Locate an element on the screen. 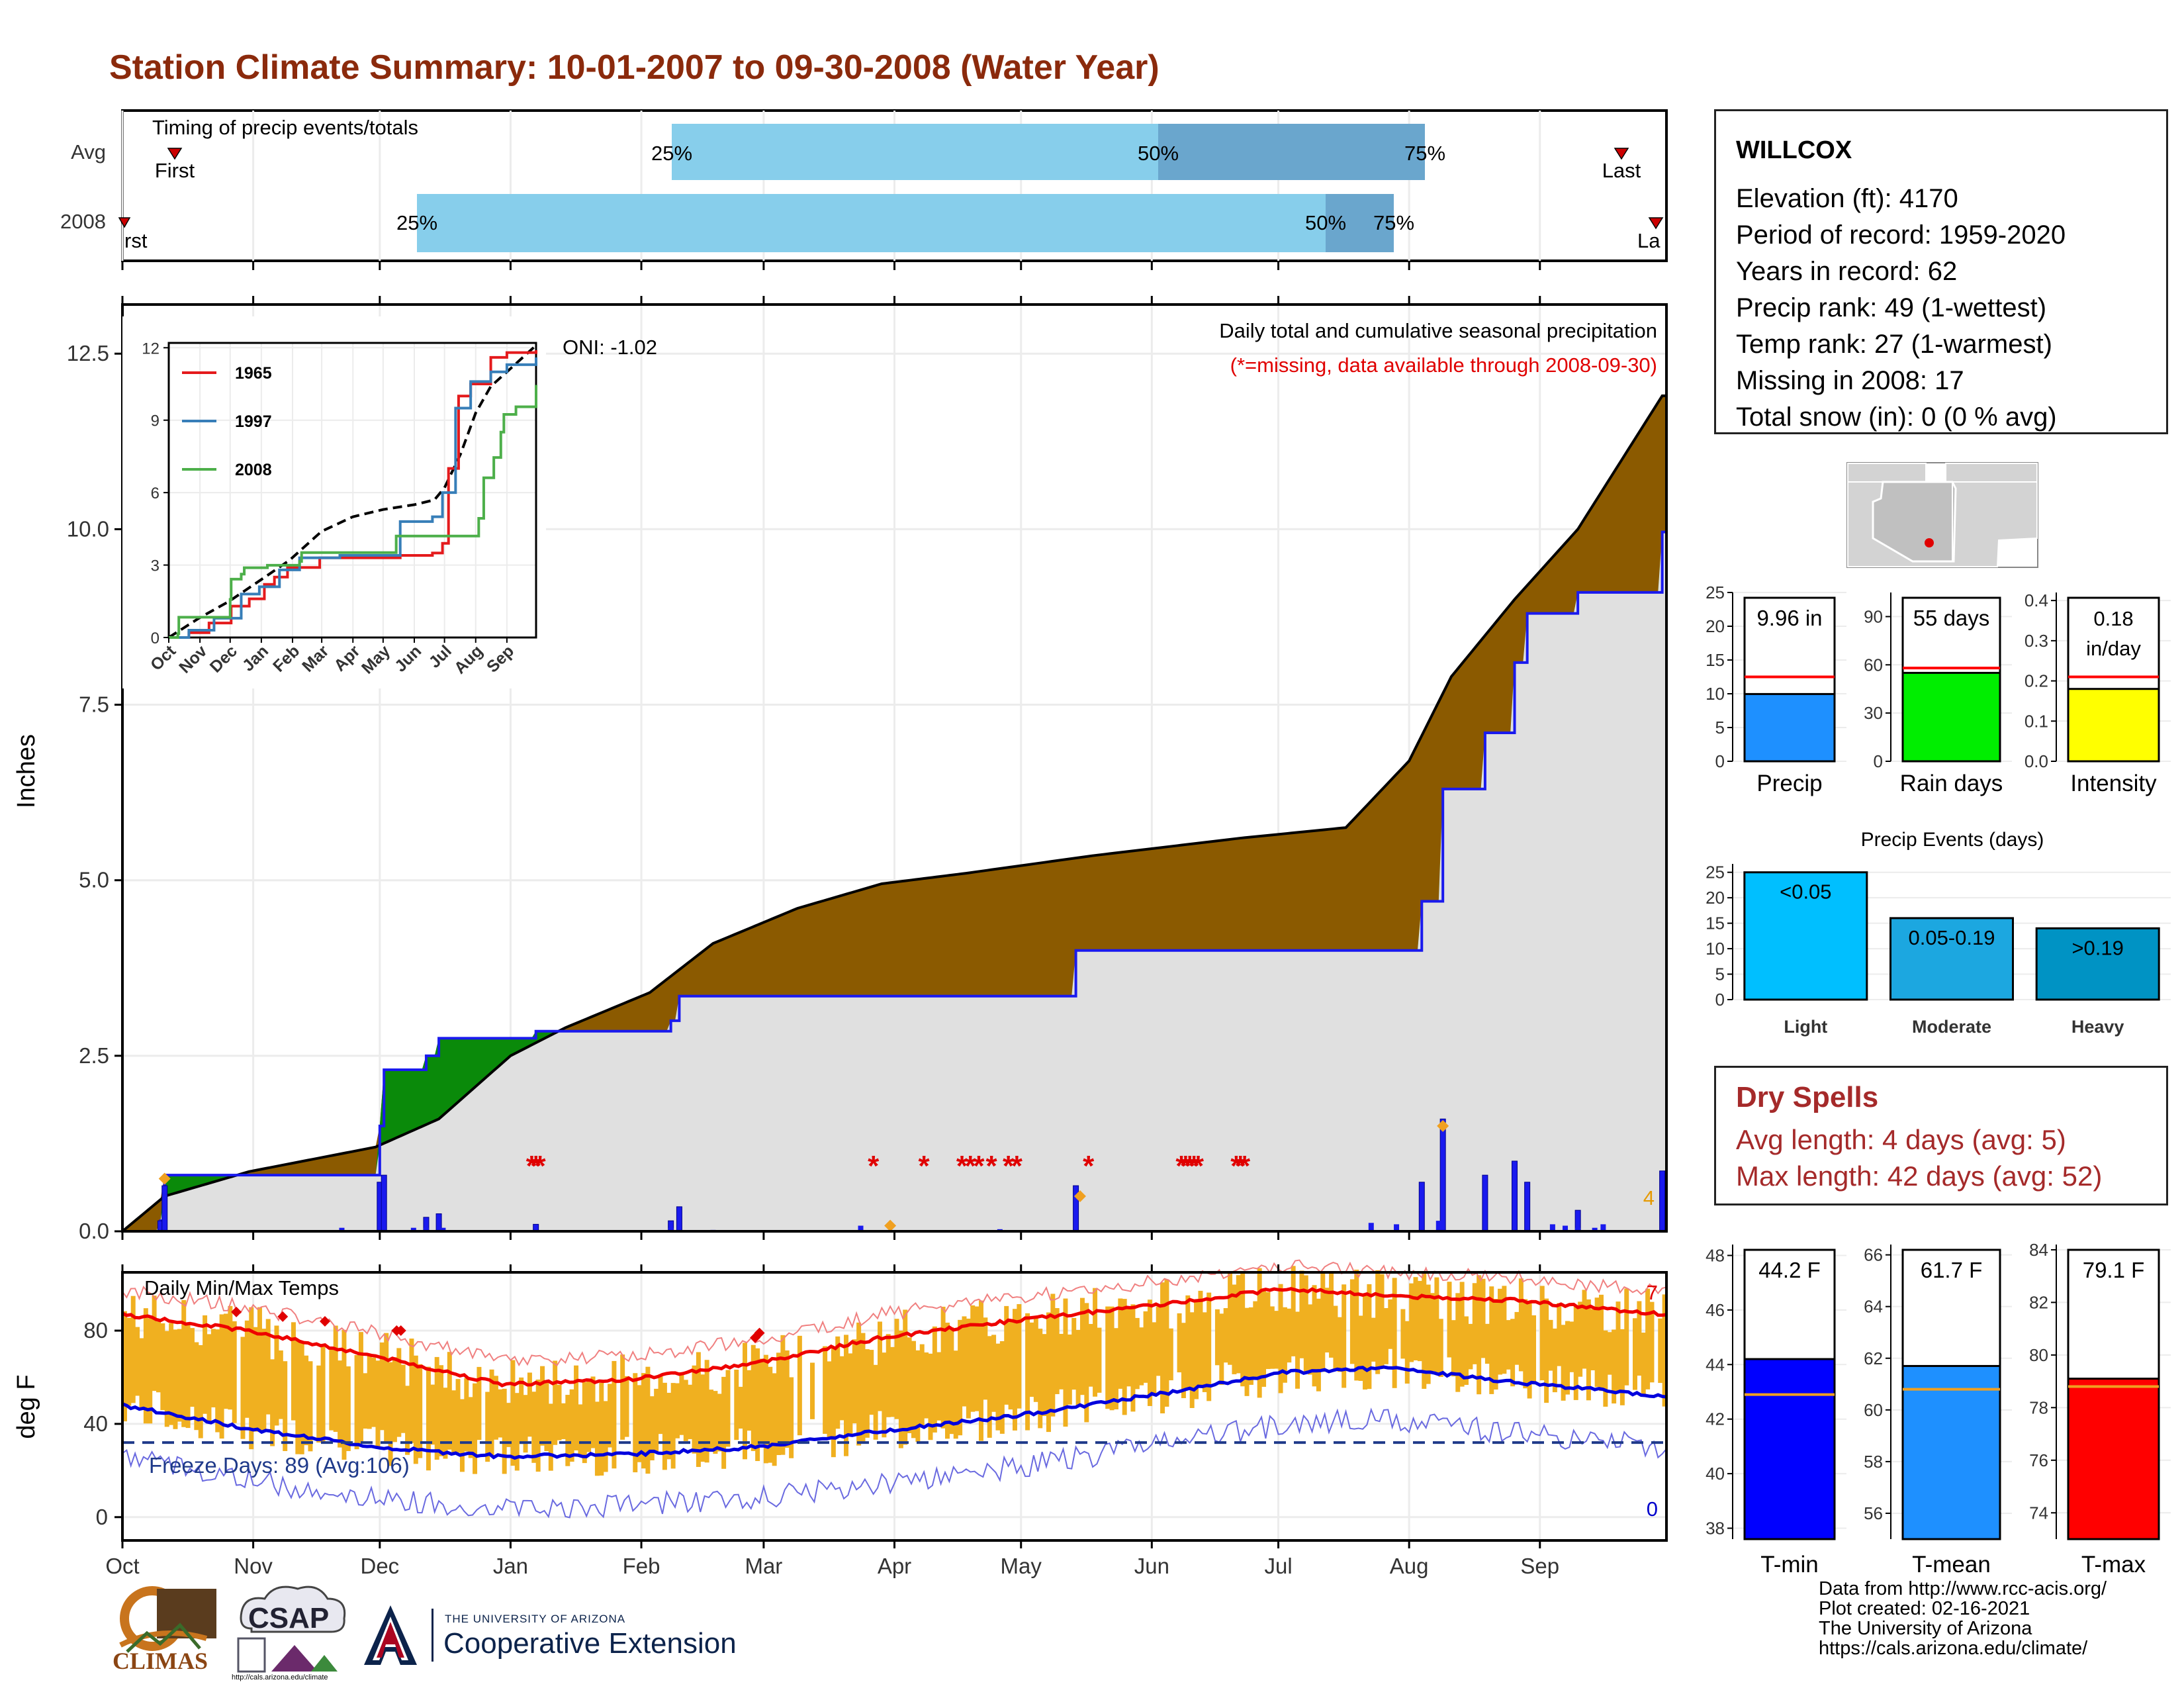  y2008-last-marker is located at coordinates (1656, 223).